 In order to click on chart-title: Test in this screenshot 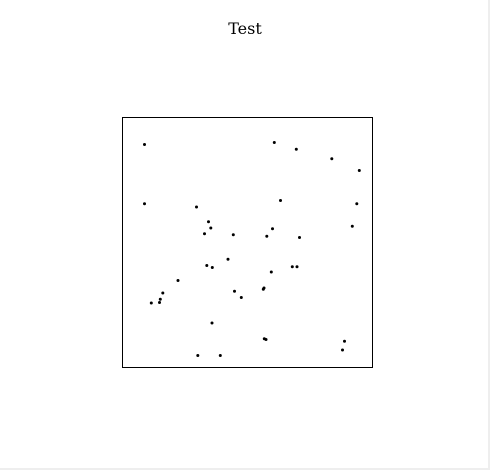, I will do `click(245, 28)`.